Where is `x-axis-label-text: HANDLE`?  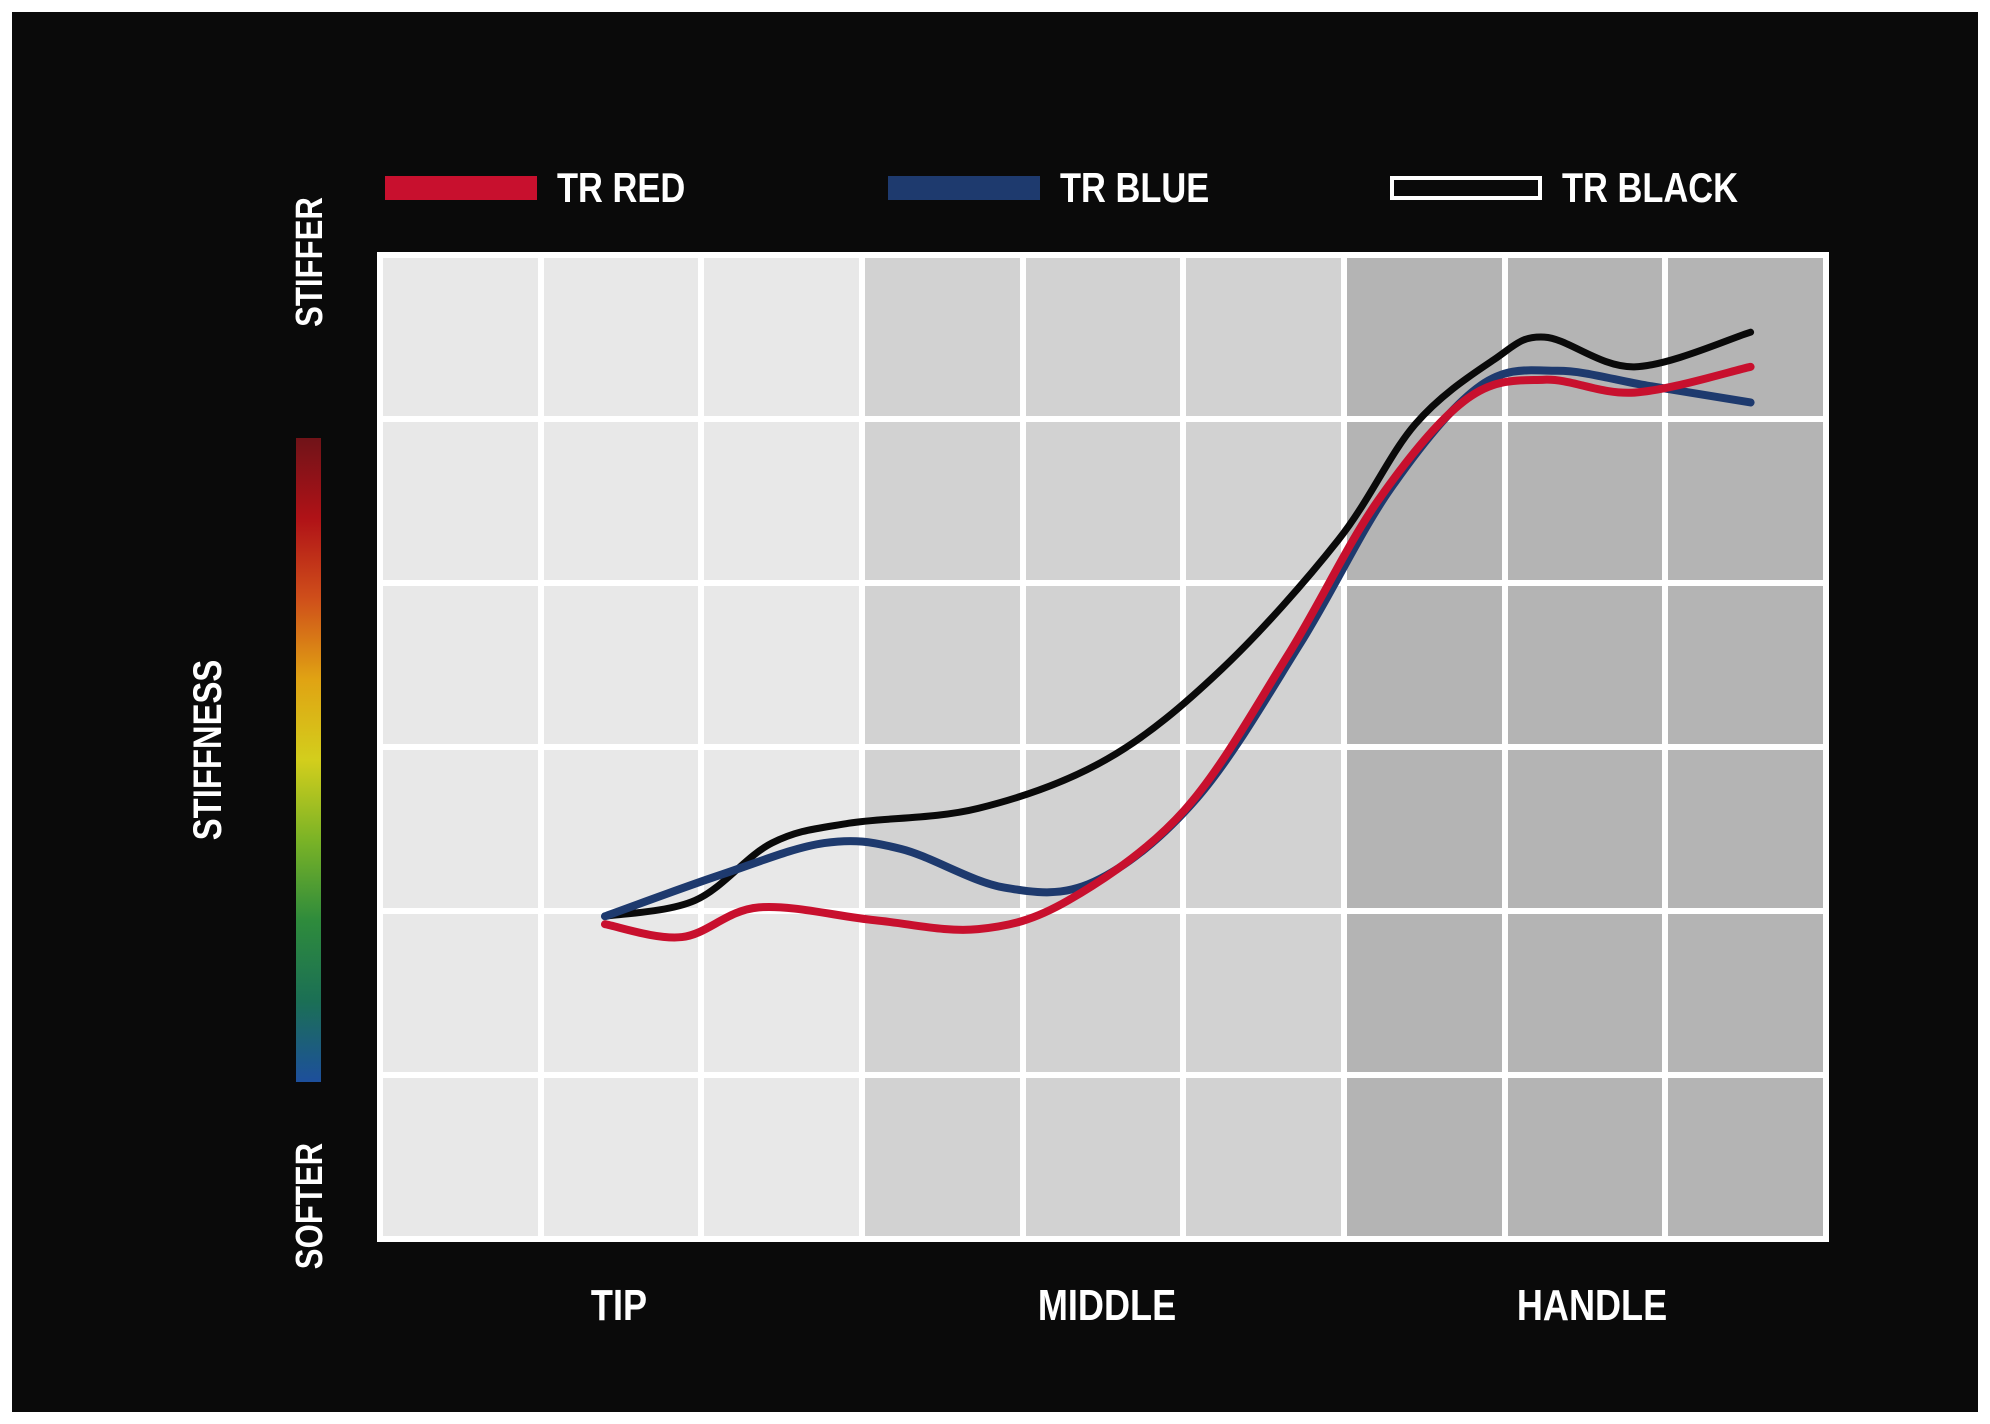 x-axis-label-text: HANDLE is located at coordinates (1592, 1305).